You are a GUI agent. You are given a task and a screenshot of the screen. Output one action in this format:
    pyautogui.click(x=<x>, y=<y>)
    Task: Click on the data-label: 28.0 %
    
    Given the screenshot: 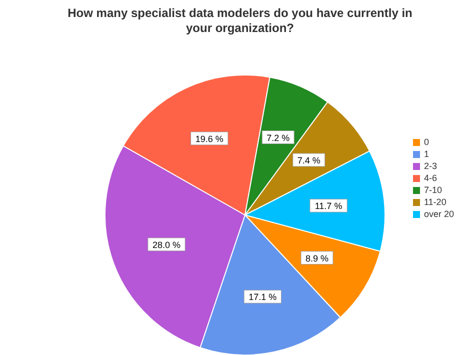 What is the action you would take?
    pyautogui.click(x=166, y=245)
    